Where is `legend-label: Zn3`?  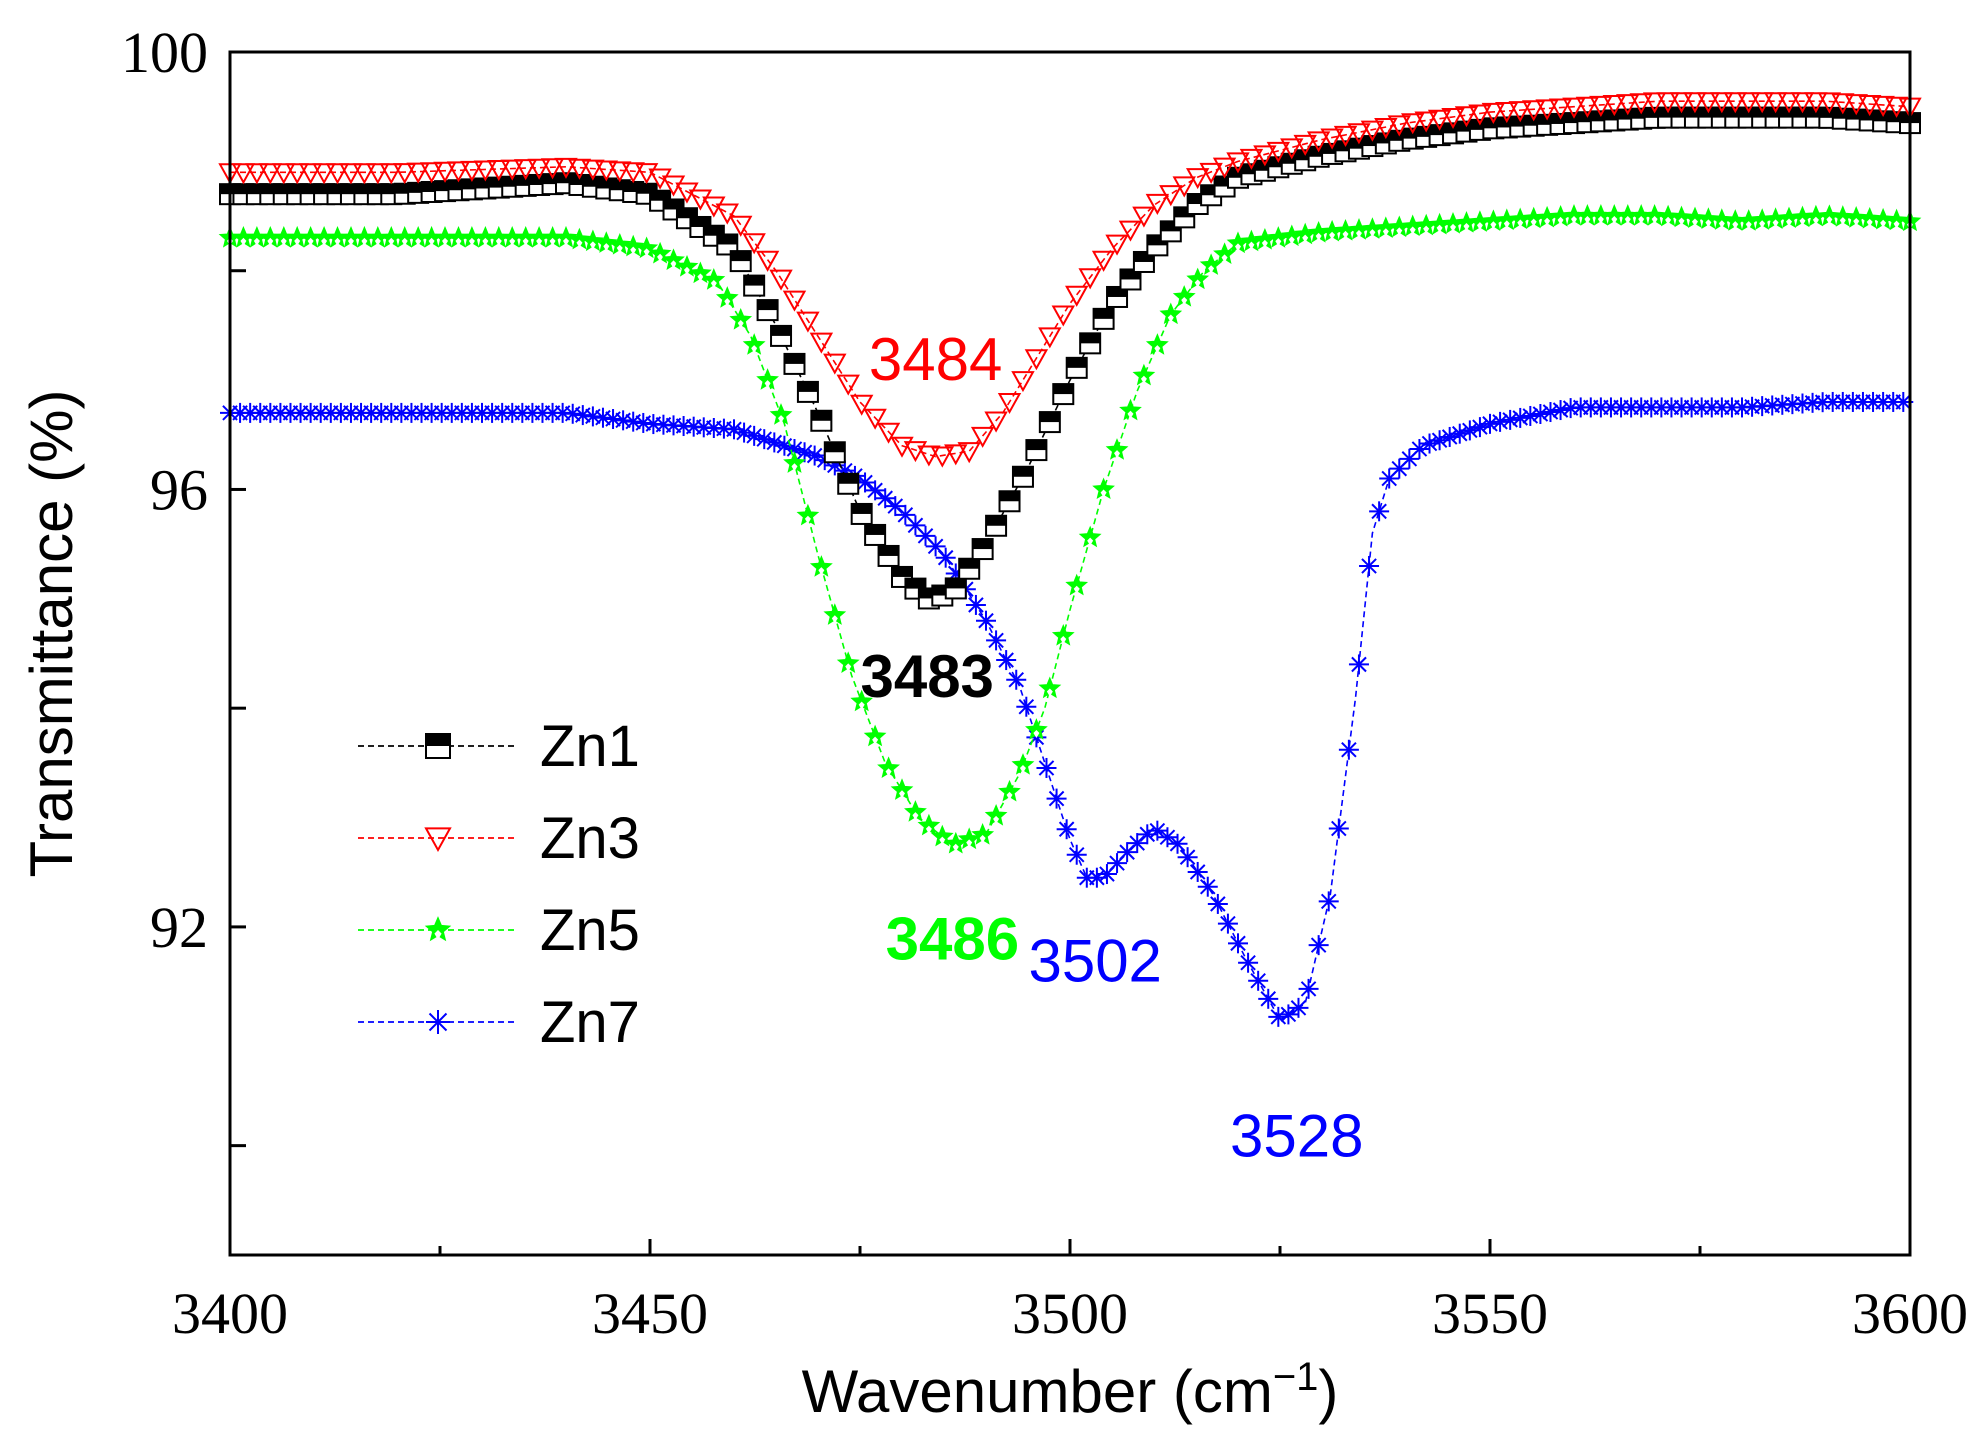 legend-label: Zn3 is located at coordinates (590, 838).